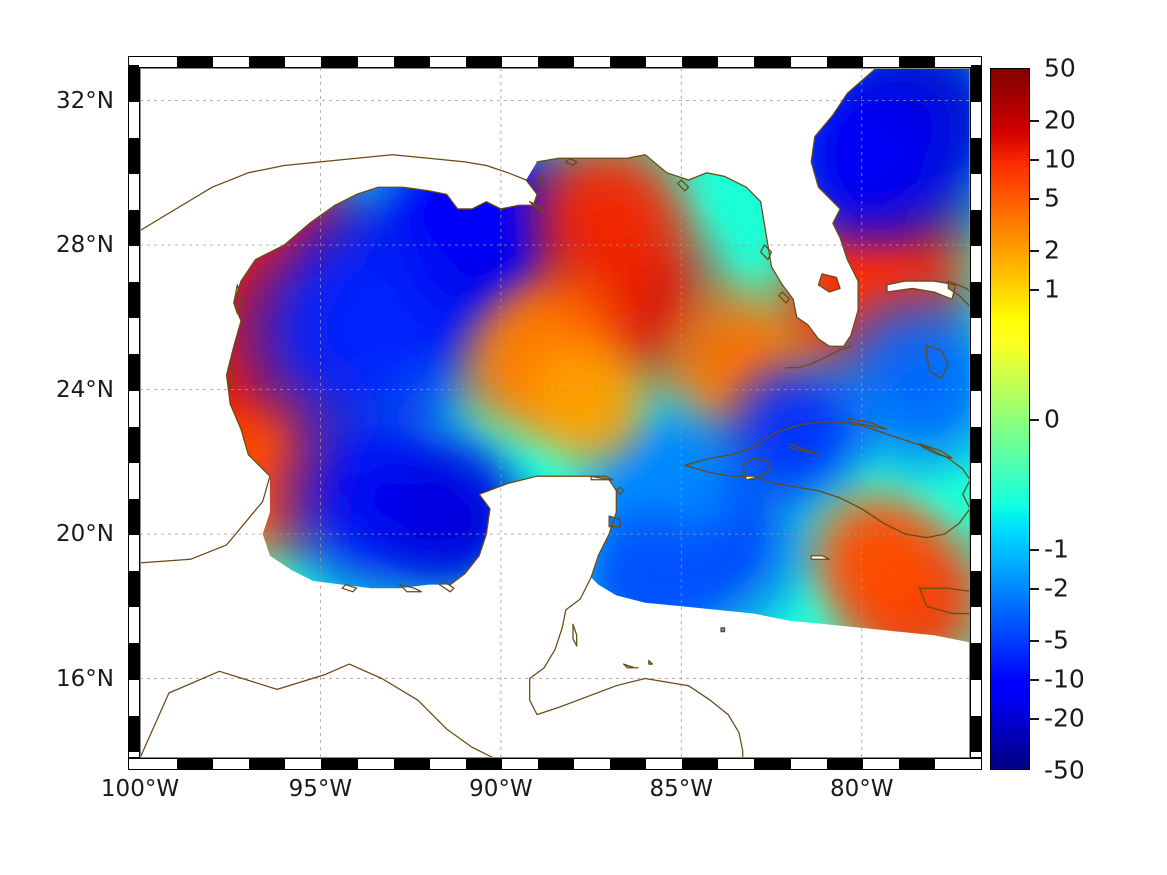 Image resolution: width=1167 pixels, height=875 pixels. What do you see at coordinates (1064, 718) in the screenshot?
I see `colorbar-tick-label: -20` at bounding box center [1064, 718].